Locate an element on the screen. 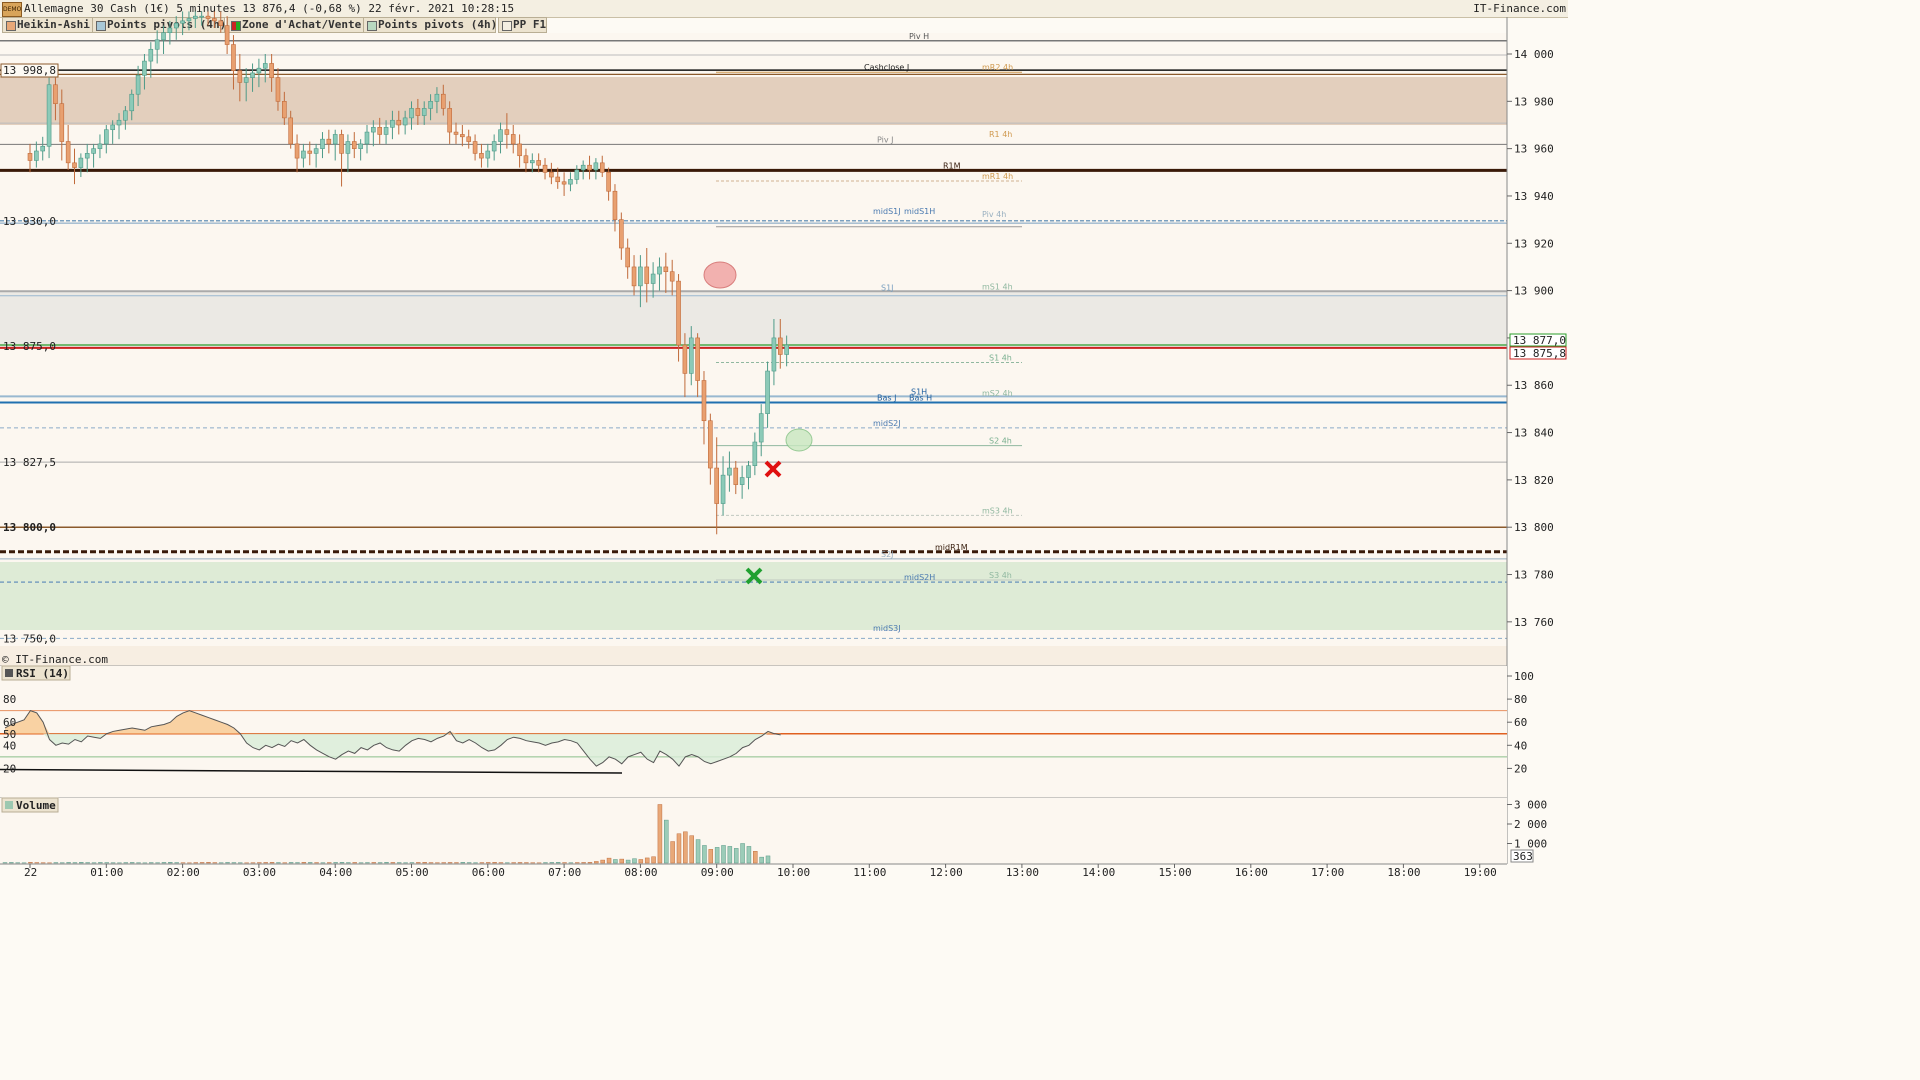 The width and height of the screenshot is (1920, 1080). legend-buy-sell-zone: Zone d'Achat/Vente is located at coordinates (295, 25).